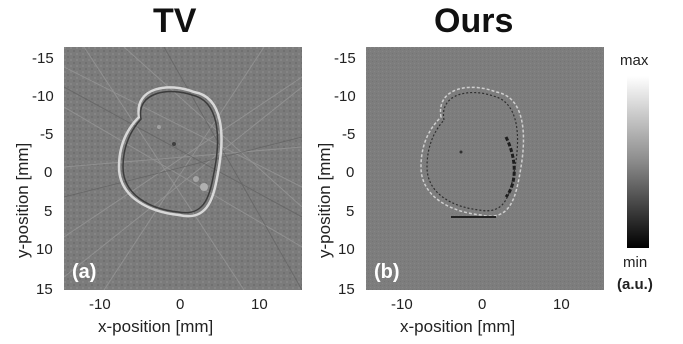  I want to click on panel-a-y-tick: 10, so click(44, 249).